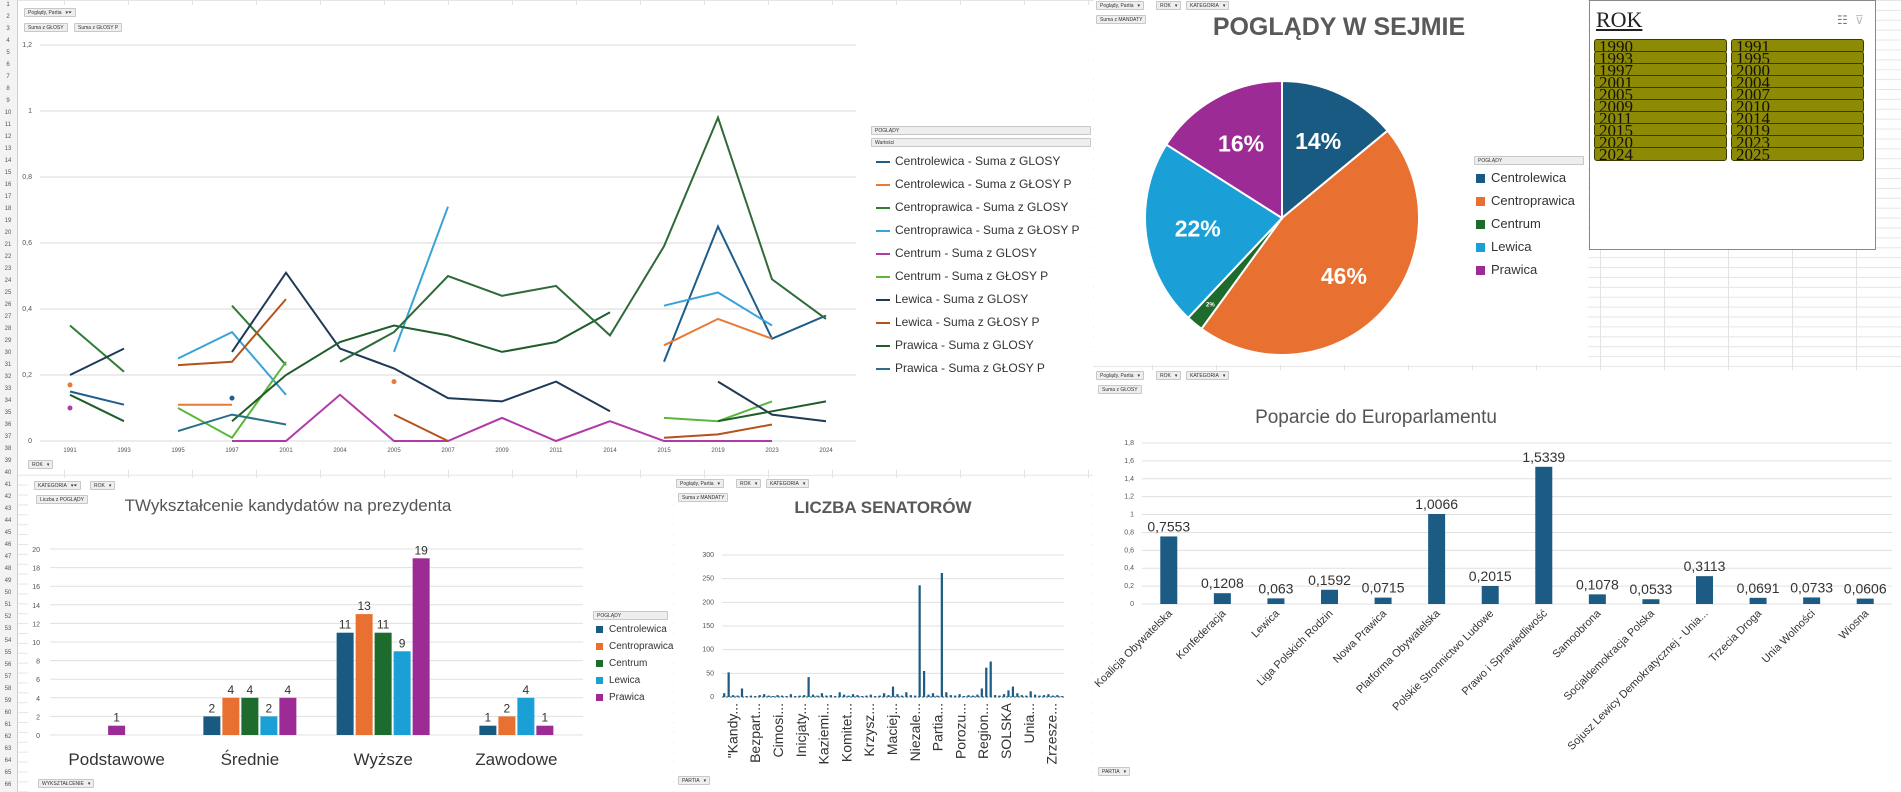 Image resolution: width=1901 pixels, height=792 pixels. Describe the element at coordinates (1169, 375) in the screenshot. I see `euro-filter-button-2: ROK ▾` at that location.